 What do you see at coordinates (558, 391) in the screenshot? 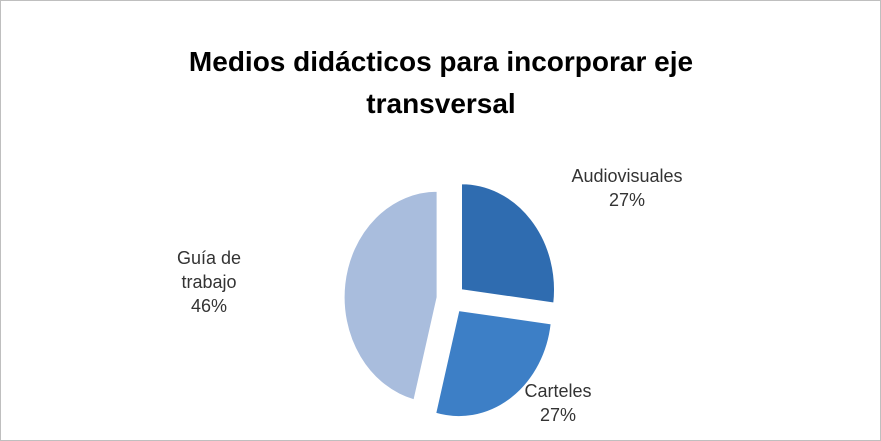
I see `label-category: Carteles` at bounding box center [558, 391].